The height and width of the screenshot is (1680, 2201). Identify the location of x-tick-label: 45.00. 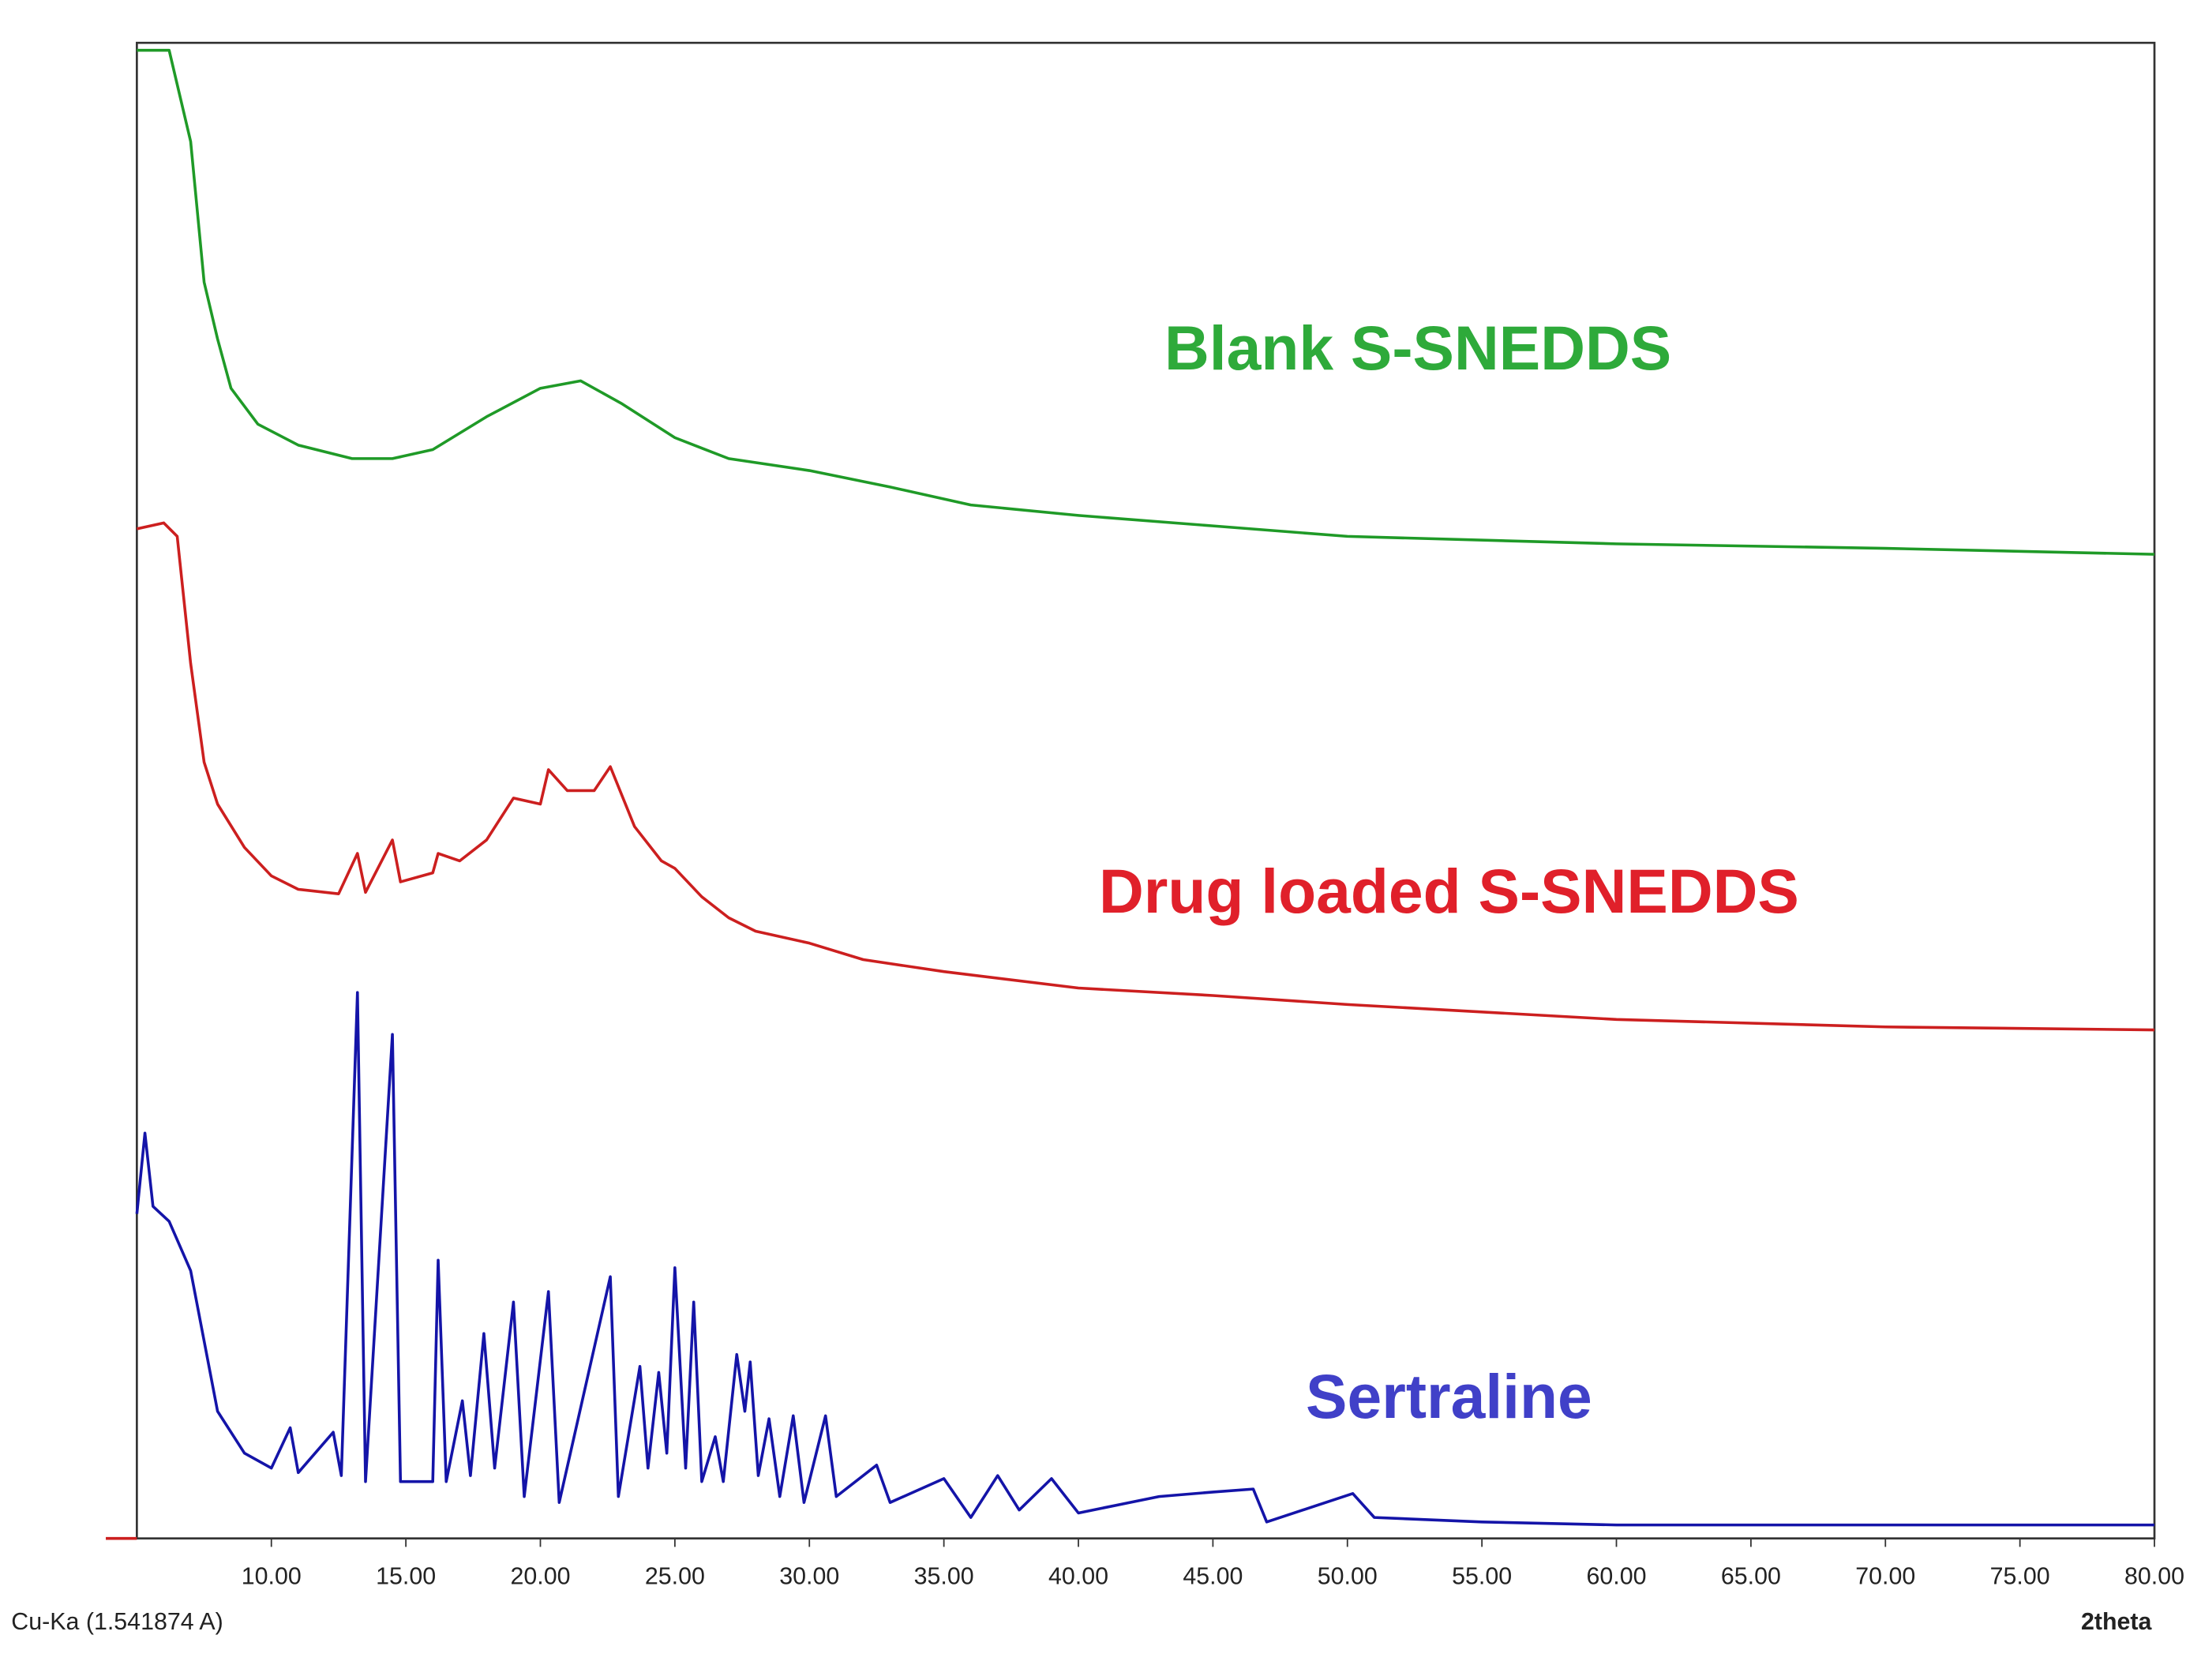
(1213, 1576).